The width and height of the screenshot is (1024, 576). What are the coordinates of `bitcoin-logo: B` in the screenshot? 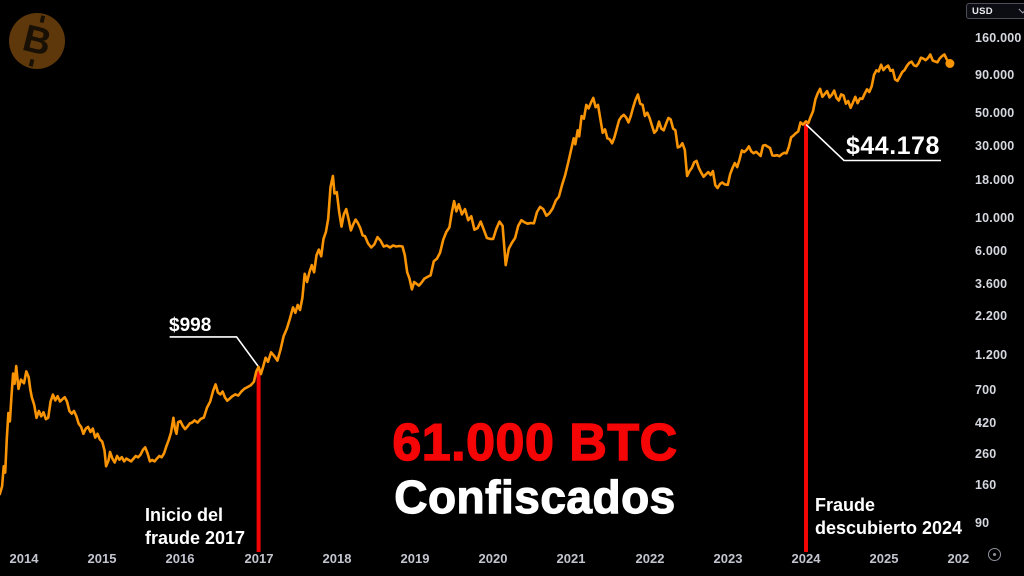 It's located at (37, 41).